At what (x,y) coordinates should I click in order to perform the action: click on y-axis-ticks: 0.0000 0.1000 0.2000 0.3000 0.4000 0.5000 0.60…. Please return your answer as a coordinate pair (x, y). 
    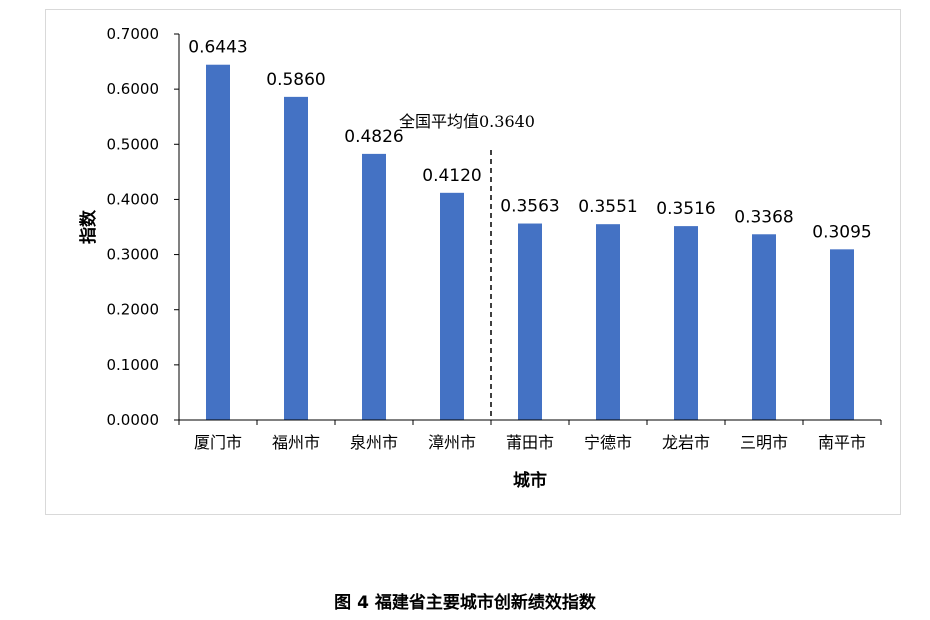
    Looking at the image, I should click on (143, 227).